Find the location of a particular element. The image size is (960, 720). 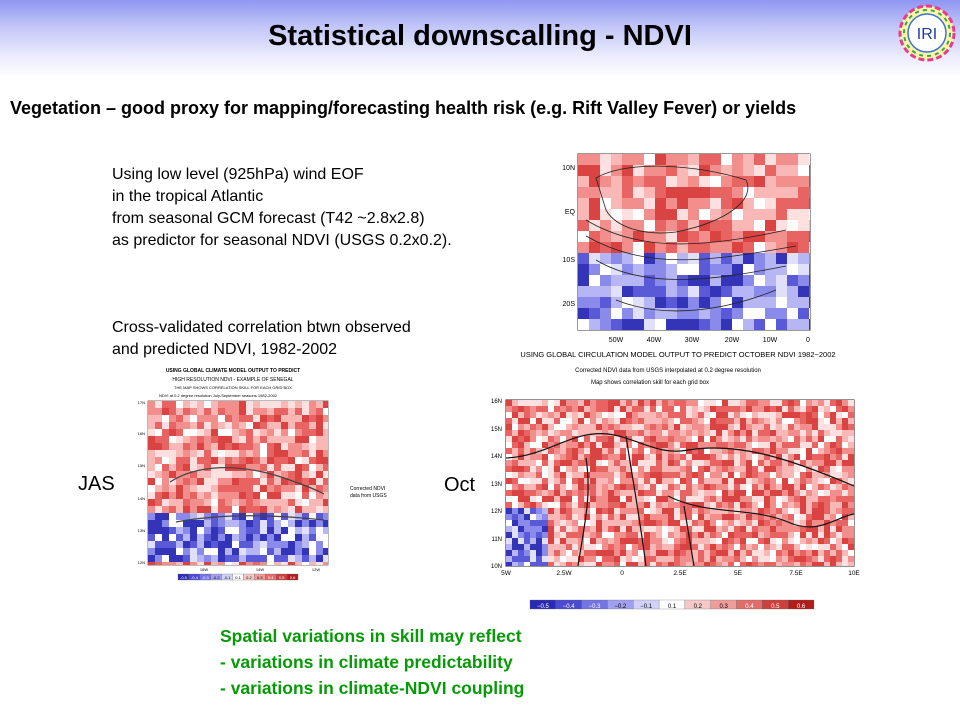

oct-colorbar: −0.5 −0.4 −0.3 −0.2 −0.1 0.1 0.2 0.3 0.4 0.5 0.6 is located at coordinates (672, 604).